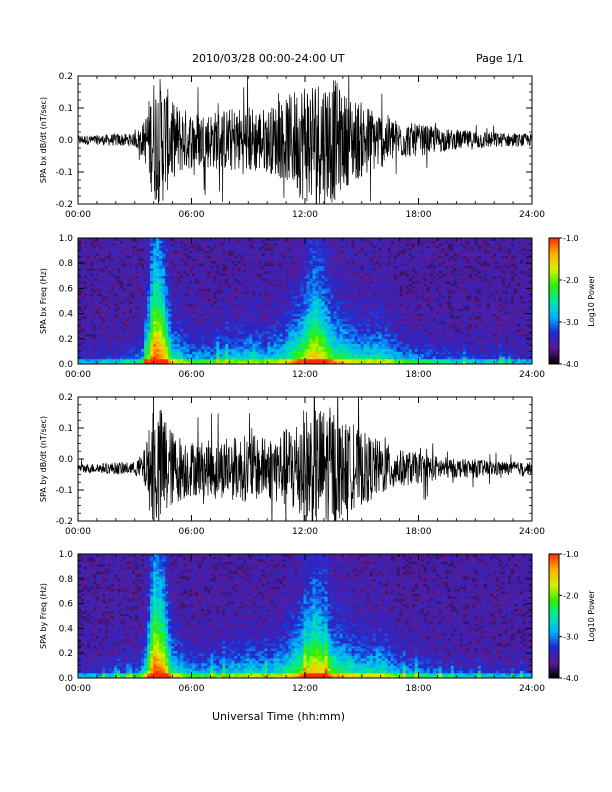  I want to click on x-tick-label: 24:00, so click(532, 215).